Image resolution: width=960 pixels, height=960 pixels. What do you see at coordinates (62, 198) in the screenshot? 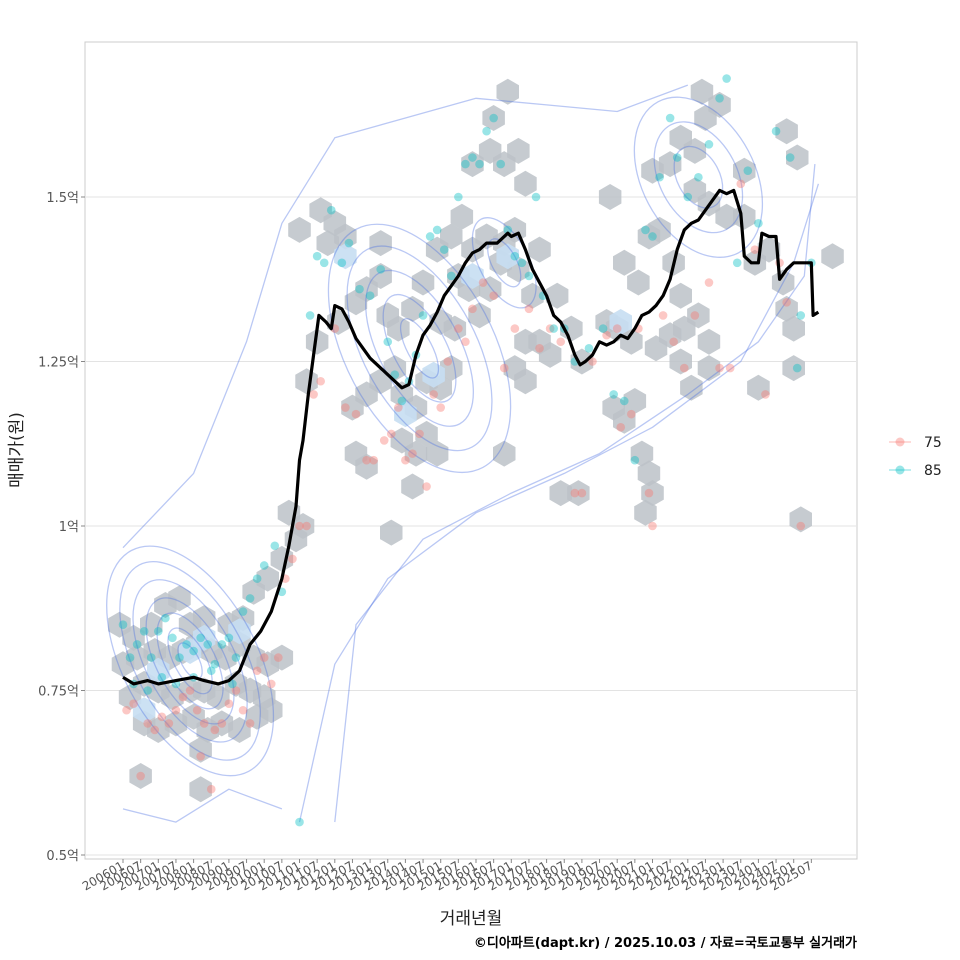
I see `y-tick-label: 1.5억` at bounding box center [62, 198].